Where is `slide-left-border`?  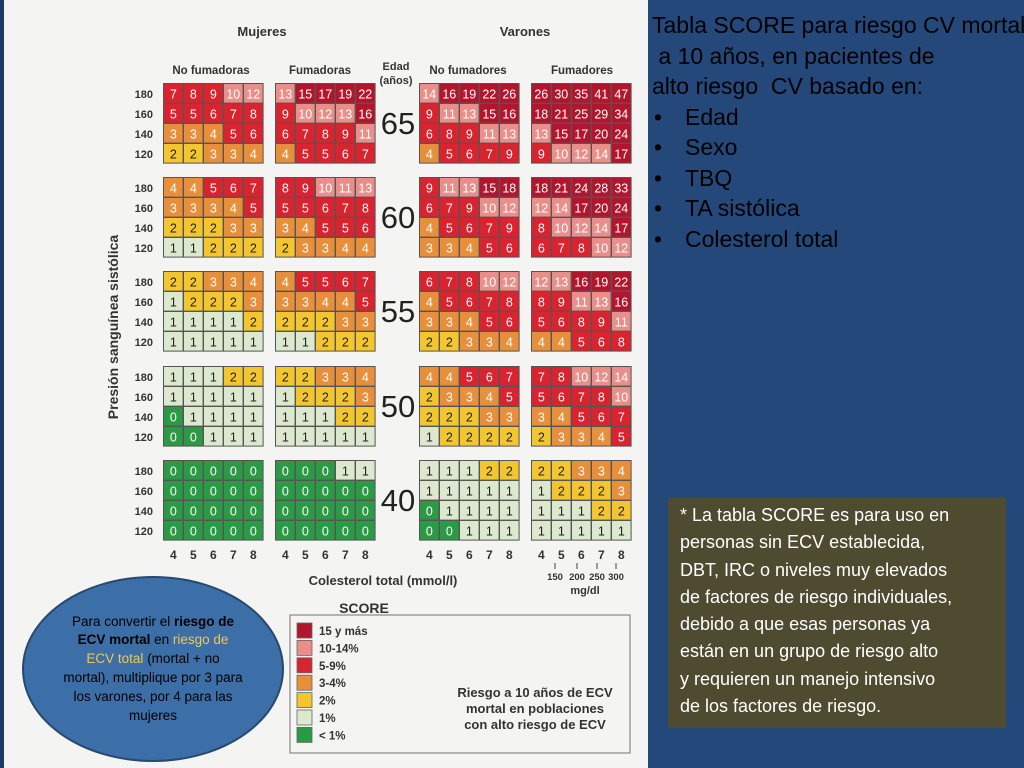
slide-left-border is located at coordinates (2, 384).